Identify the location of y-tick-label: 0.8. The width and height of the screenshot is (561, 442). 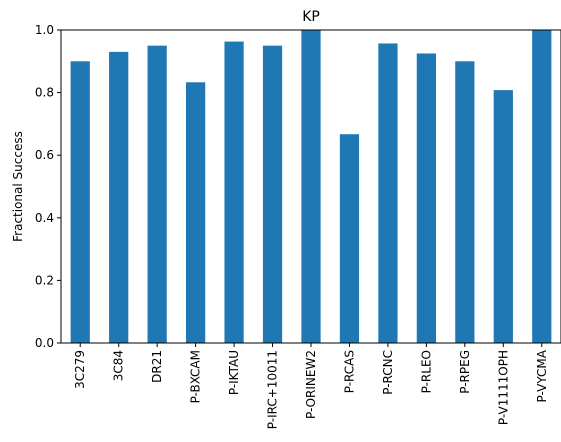
(44, 93).